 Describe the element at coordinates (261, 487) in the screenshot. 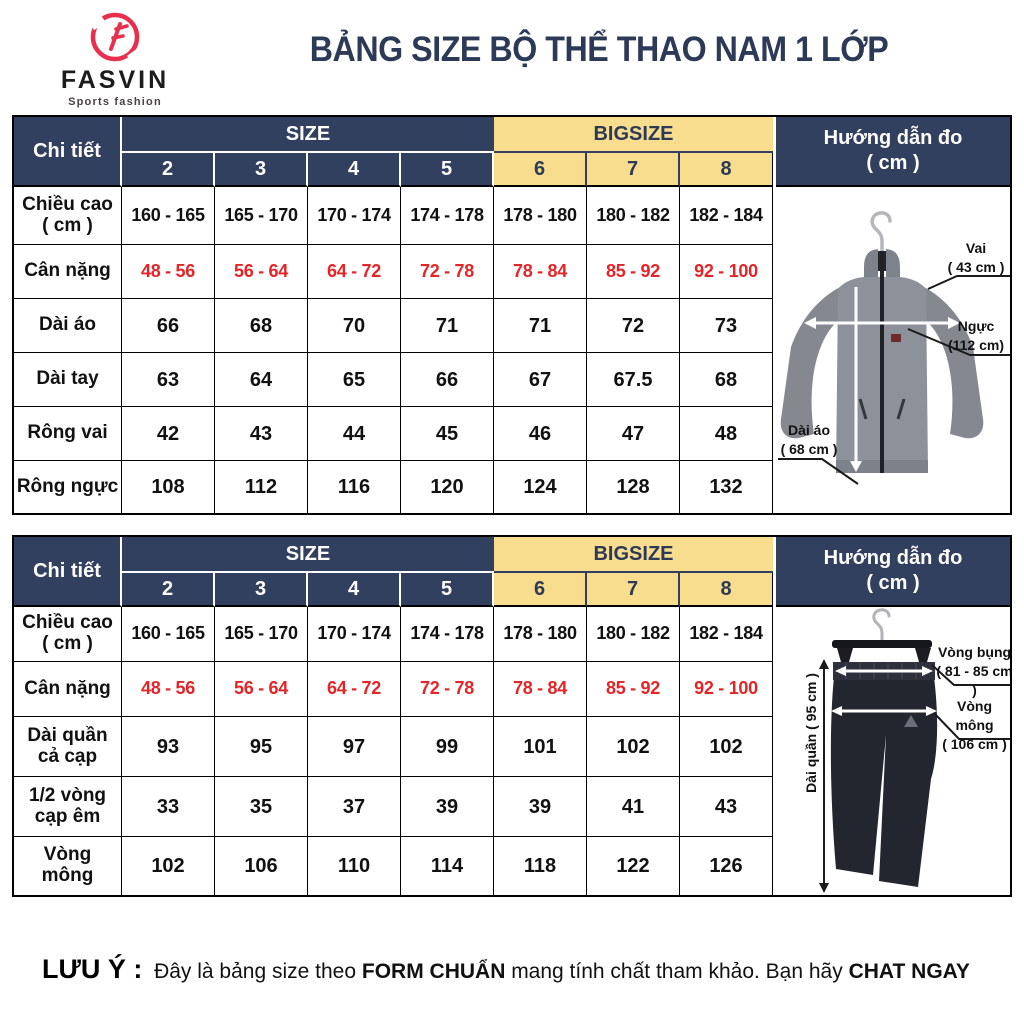

I see `value-cell: 112` at that location.